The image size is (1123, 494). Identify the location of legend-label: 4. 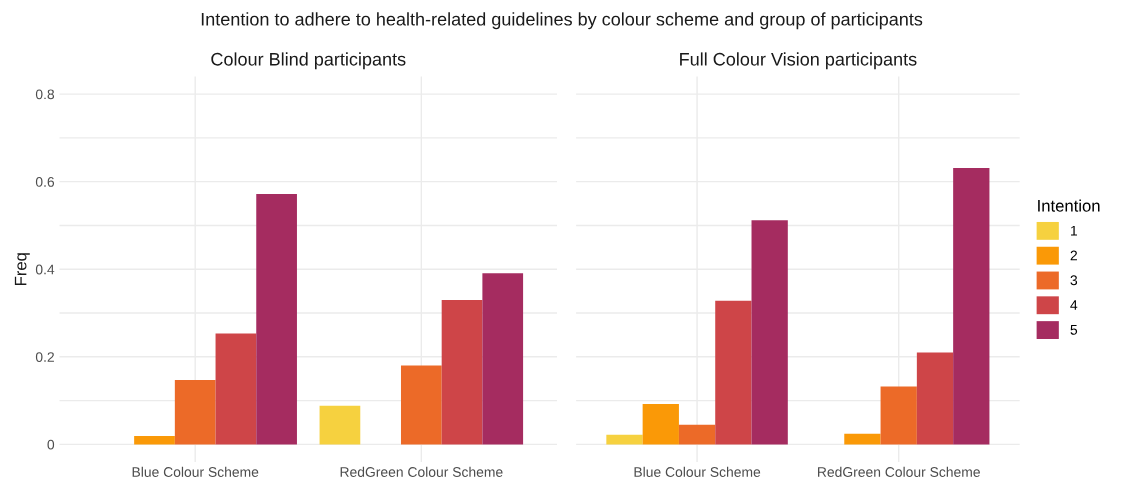
(1074, 305).